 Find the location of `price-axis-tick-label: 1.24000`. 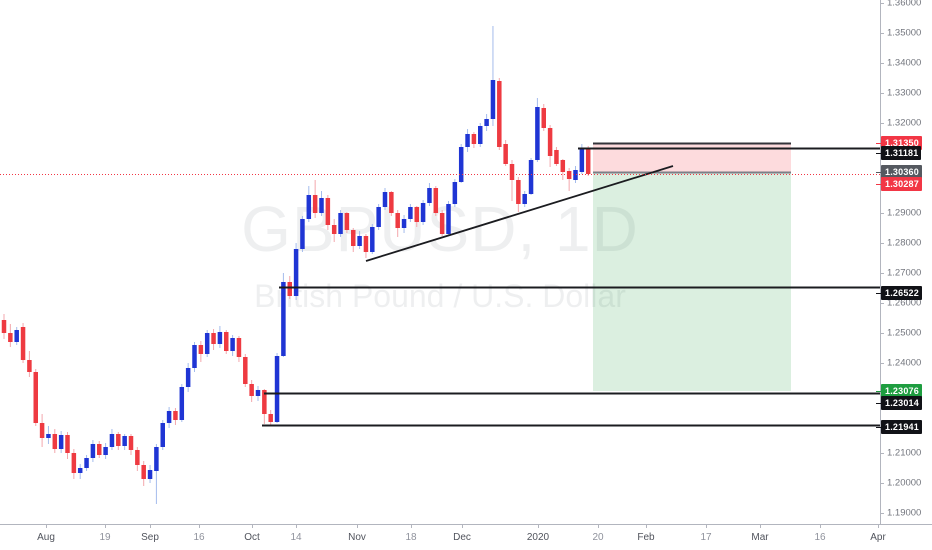

price-axis-tick-label: 1.24000 is located at coordinates (904, 363).